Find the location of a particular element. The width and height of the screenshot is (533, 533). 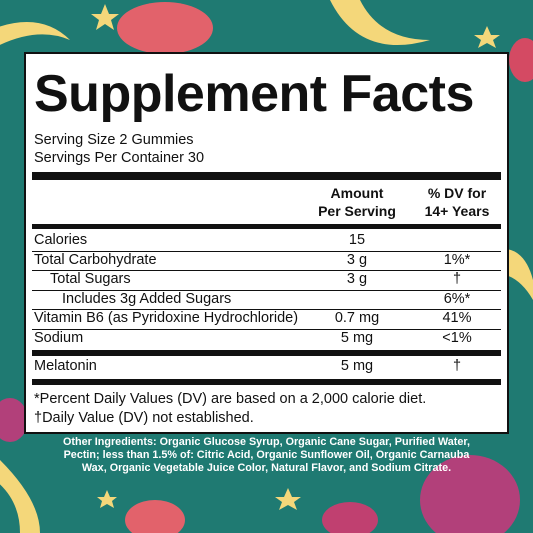

nutrient-name: Vitamin B6 (as Pyridoxine Hydrochloride) is located at coordinates (166, 318).